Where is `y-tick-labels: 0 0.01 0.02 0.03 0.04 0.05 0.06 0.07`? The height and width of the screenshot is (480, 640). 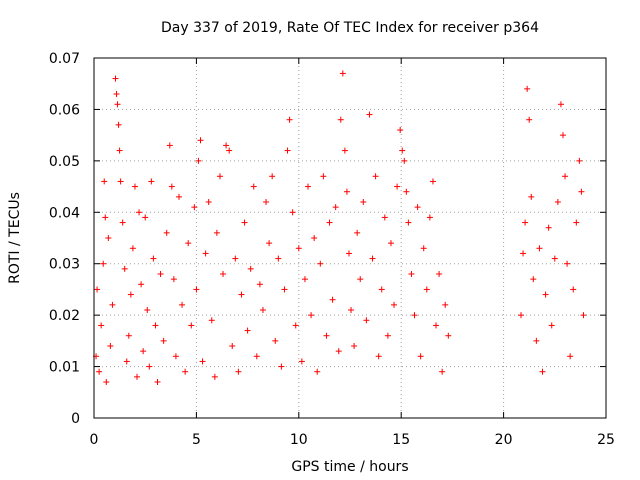
y-tick-labels: 0 0.01 0.02 0.03 0.04 0.05 0.06 0.07 is located at coordinates (64, 239).